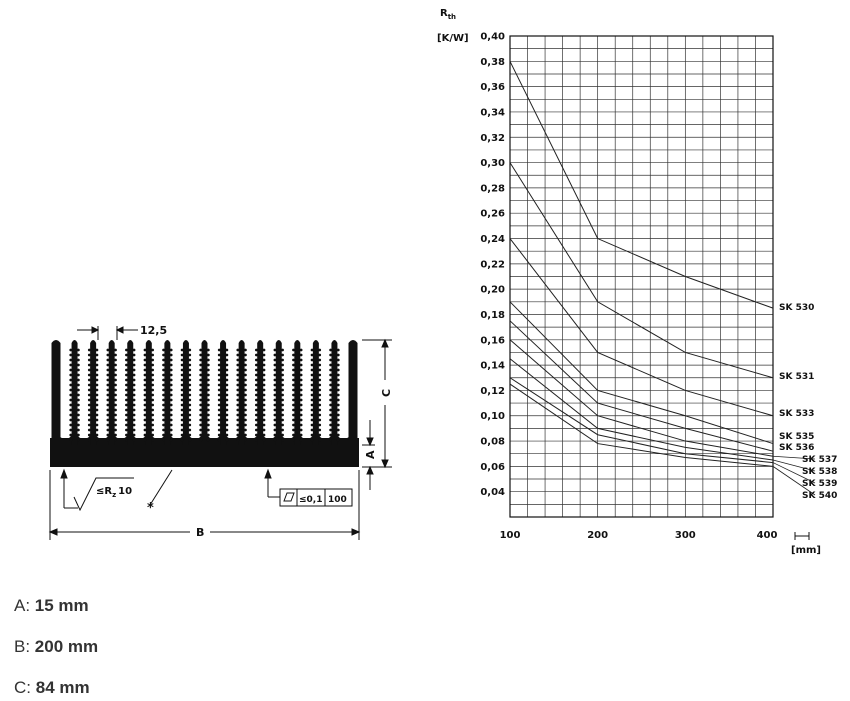 The height and width of the screenshot is (701, 850). What do you see at coordinates (200, 532) in the screenshot?
I see `dimension-b-label: B` at bounding box center [200, 532].